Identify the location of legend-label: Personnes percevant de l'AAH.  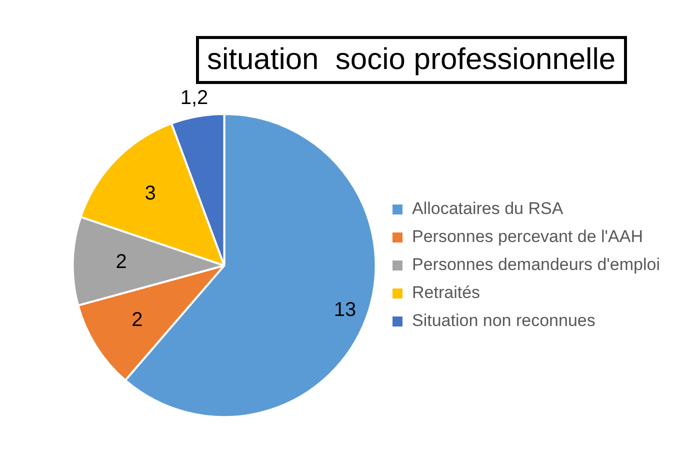
(527, 236).